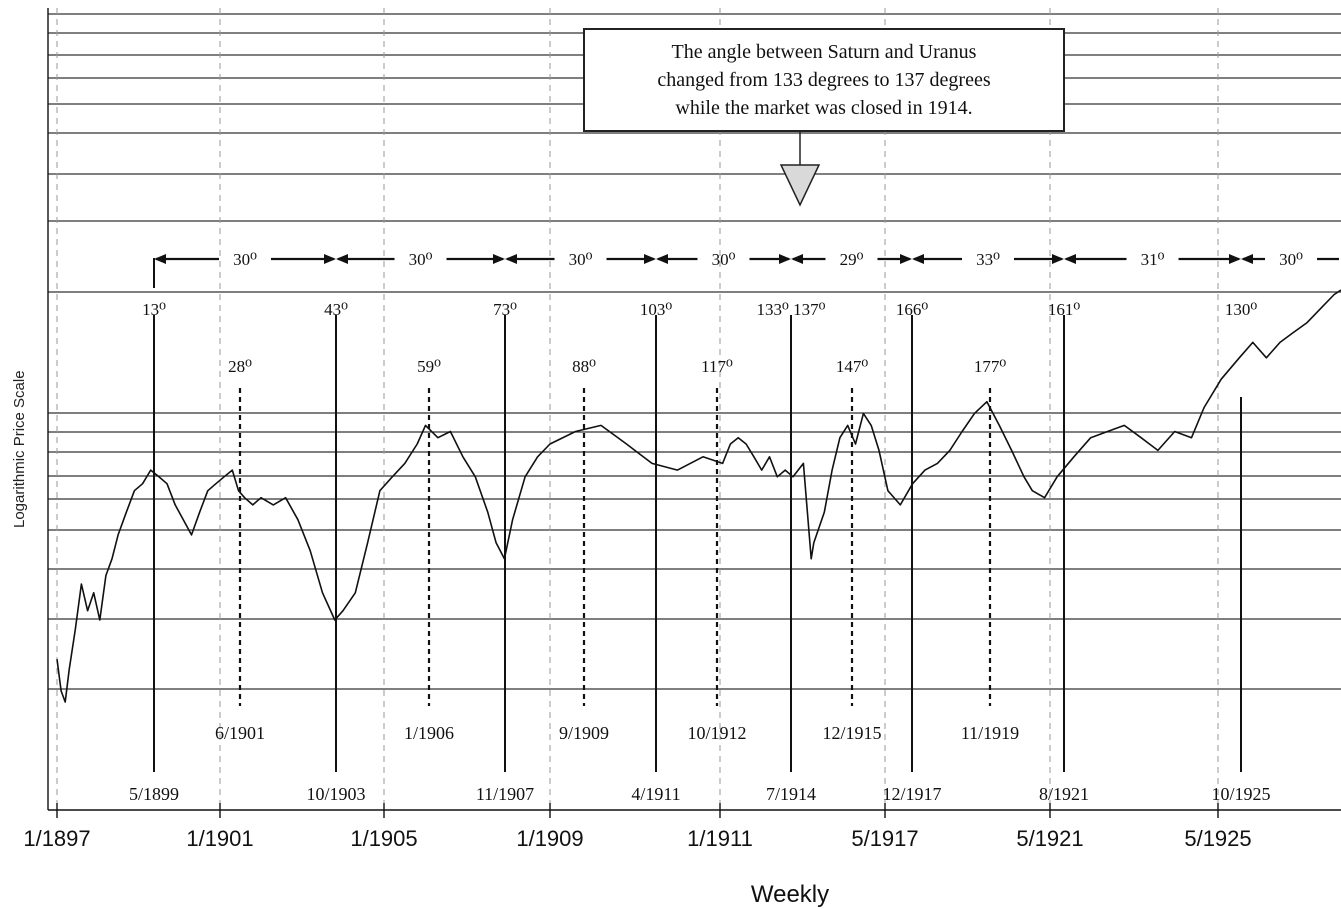 Image resolution: width=1341 pixels, height=909 pixels. What do you see at coordinates (716, 733) in the screenshot?
I see `minor-aspect-date: 10/1912` at bounding box center [716, 733].